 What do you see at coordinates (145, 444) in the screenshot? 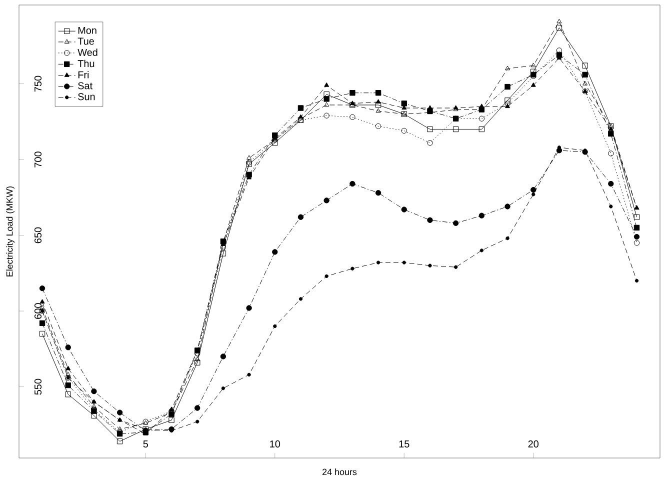
I see `x-tick-label: 5` at bounding box center [145, 444].